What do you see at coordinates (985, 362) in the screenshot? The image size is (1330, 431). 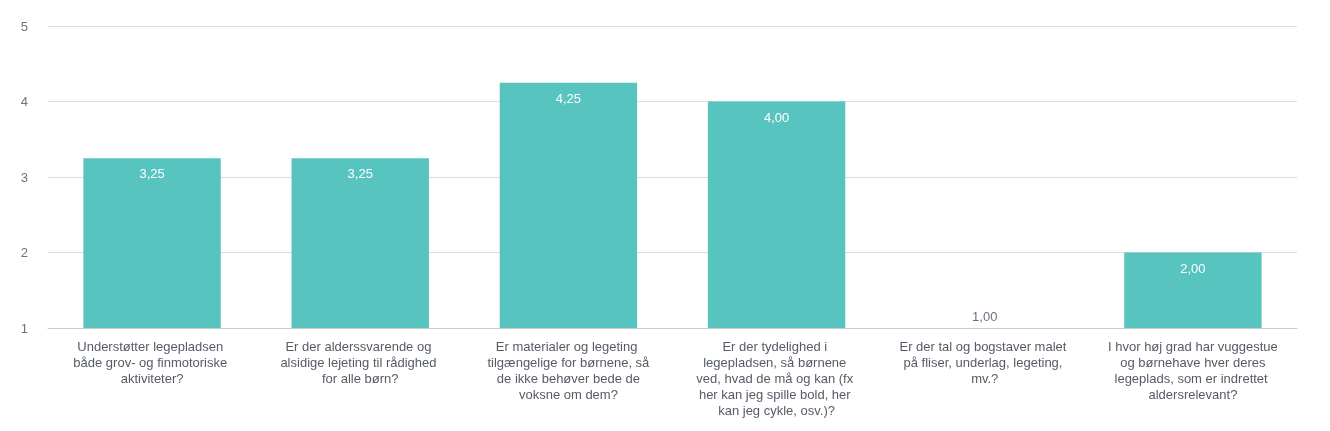 I see `x-tick-label: Er der tal og bogstaver malet på fliser, underlag, legeting, mv.?` at bounding box center [985, 362].